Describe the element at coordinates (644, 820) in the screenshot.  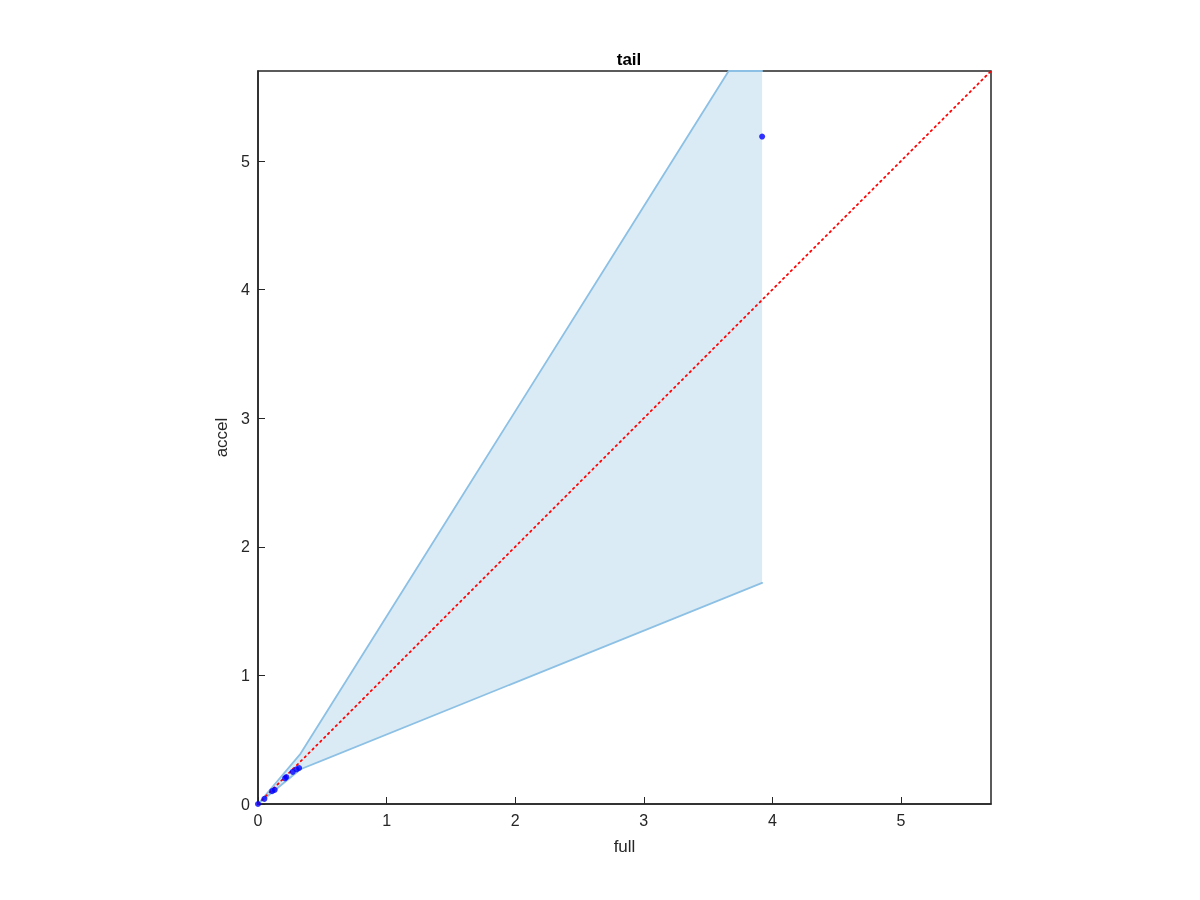
I see `x-tick-label: 3` at that location.